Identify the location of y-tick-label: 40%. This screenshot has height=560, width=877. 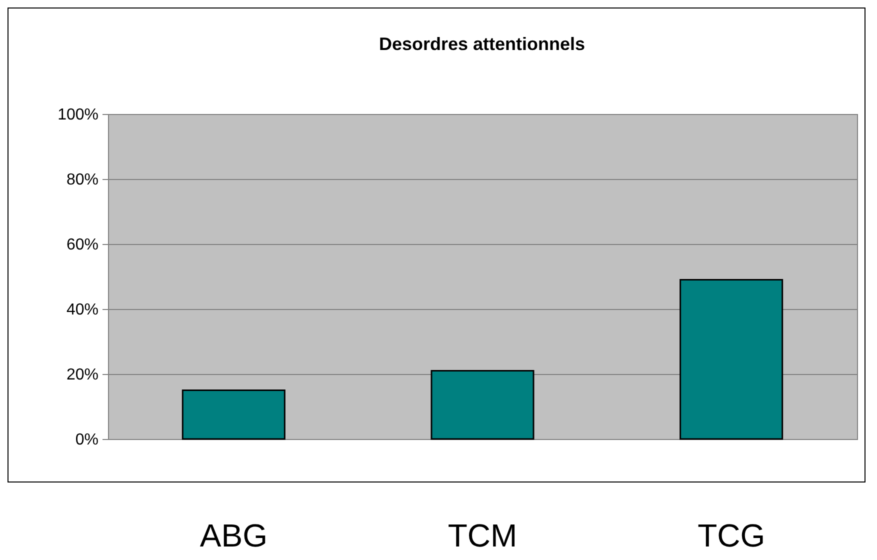
(82, 310).